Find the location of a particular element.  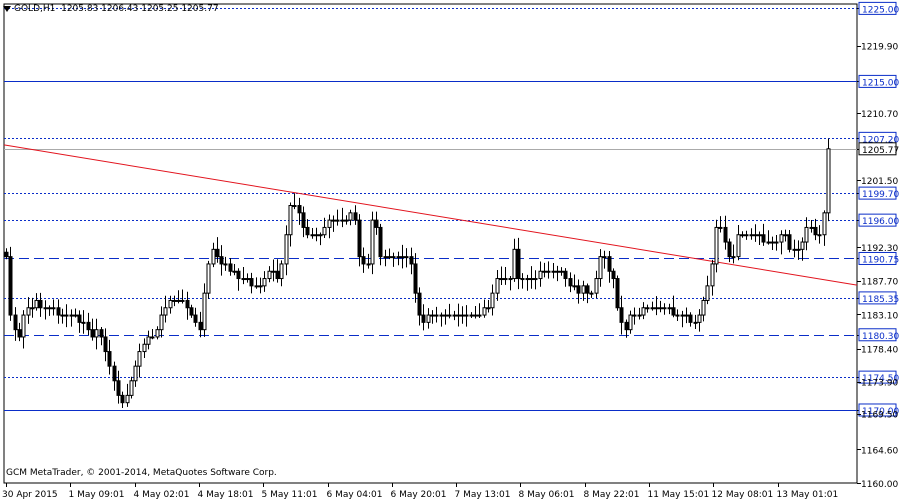

level-price-label: 1225.00 is located at coordinates (880, 10).